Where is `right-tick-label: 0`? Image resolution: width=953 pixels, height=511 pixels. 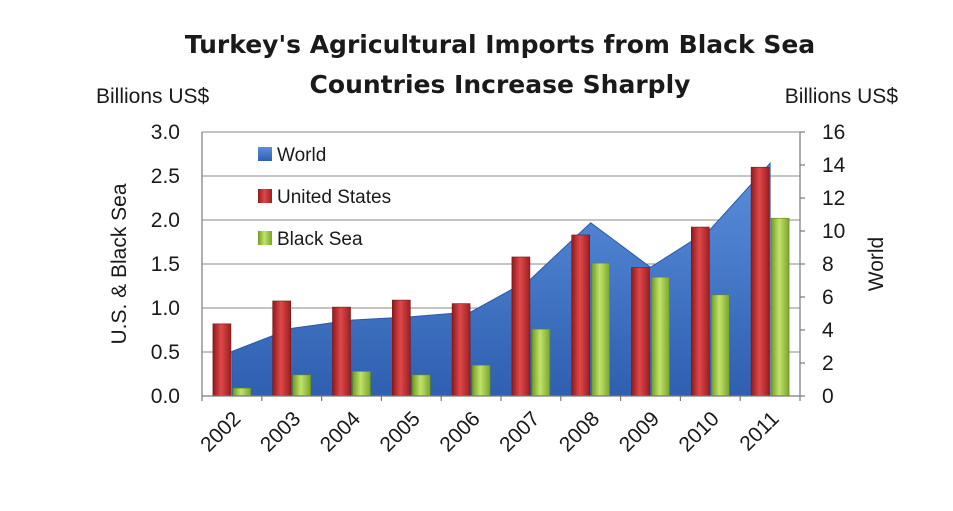 right-tick-label: 0 is located at coordinates (828, 396).